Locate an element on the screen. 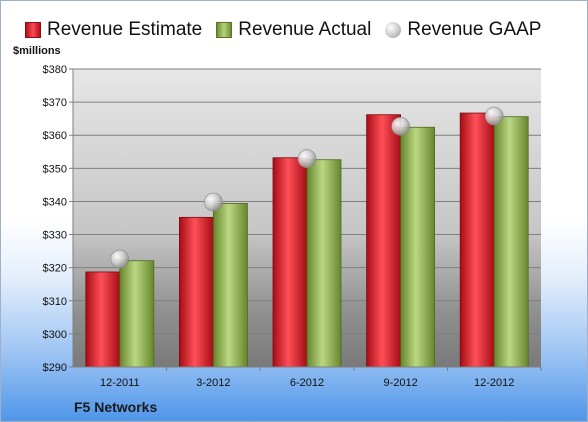  x-tick-label: 6-2012 is located at coordinates (307, 383).